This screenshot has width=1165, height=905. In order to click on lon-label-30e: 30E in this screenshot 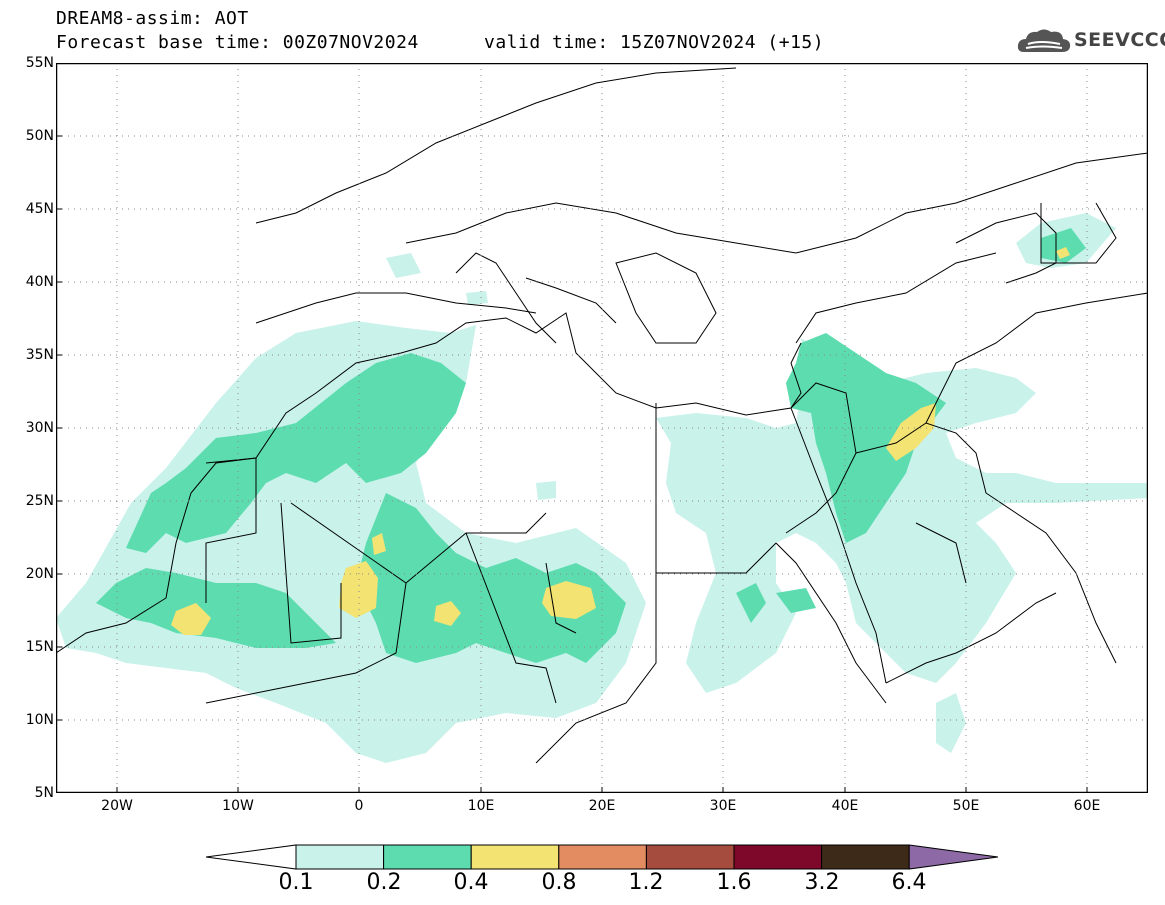, I will do `click(723, 806)`.